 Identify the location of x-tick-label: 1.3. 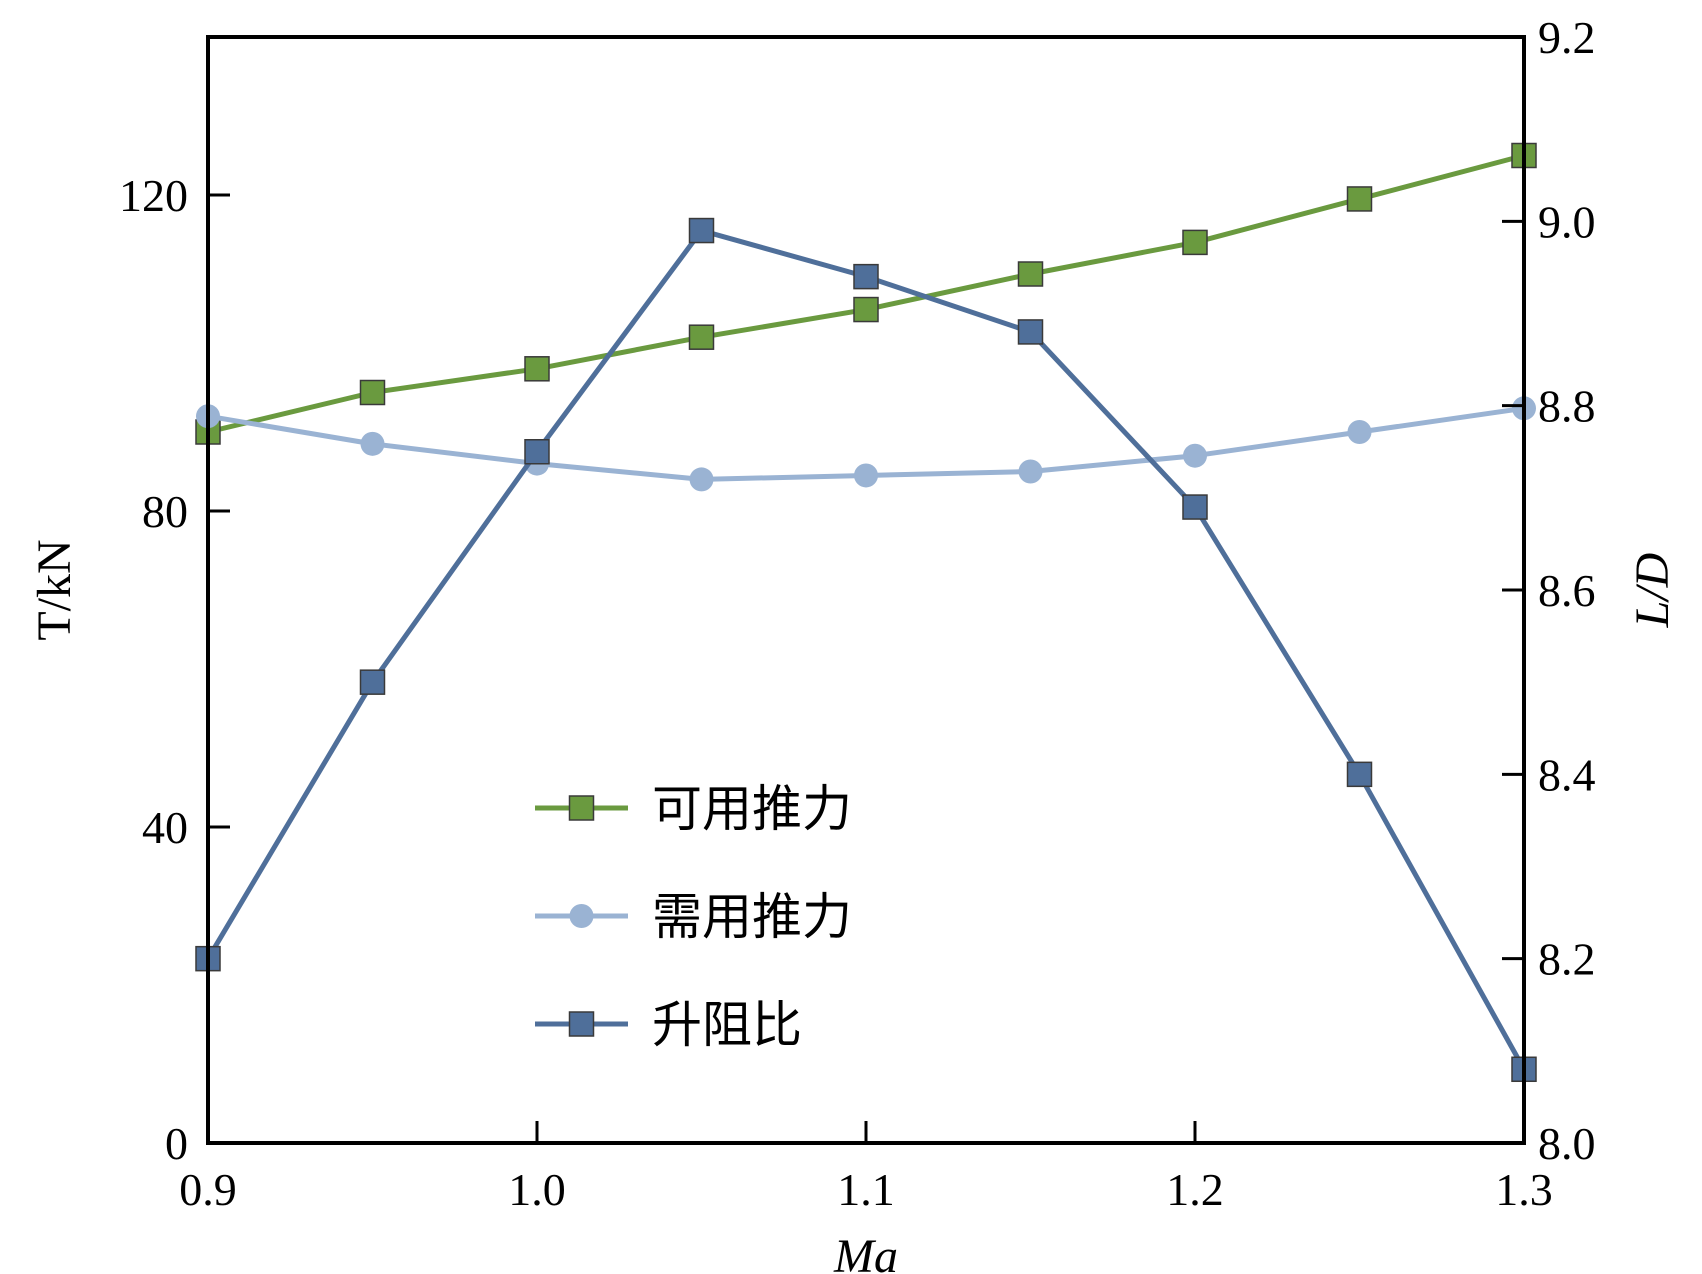
(1524, 1189).